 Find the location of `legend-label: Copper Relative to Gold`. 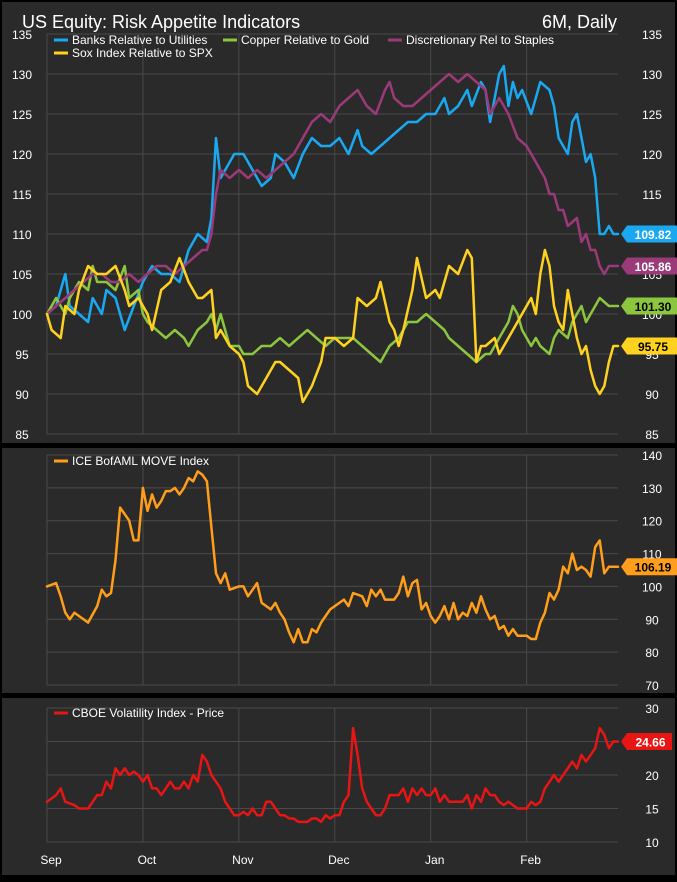

legend-label: Copper Relative to Gold is located at coordinates (305, 40).